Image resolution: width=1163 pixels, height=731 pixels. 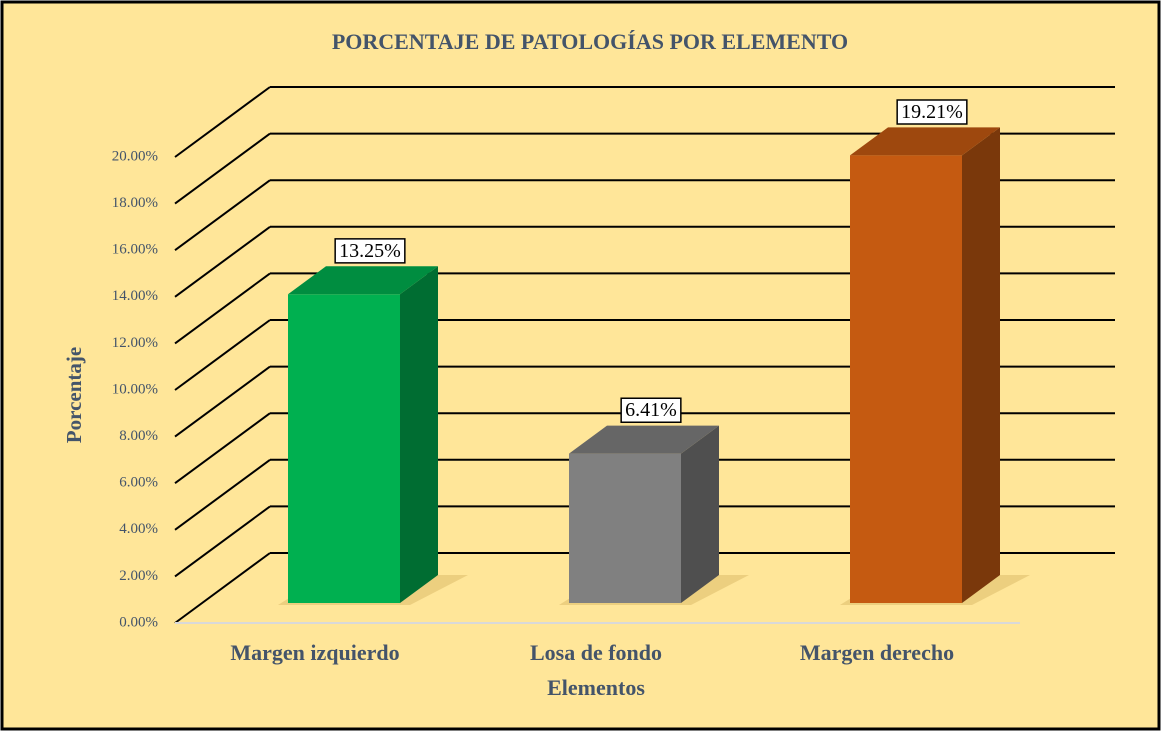 What do you see at coordinates (135, 343) in the screenshot?
I see `y-tick-label: 12.00%` at bounding box center [135, 343].